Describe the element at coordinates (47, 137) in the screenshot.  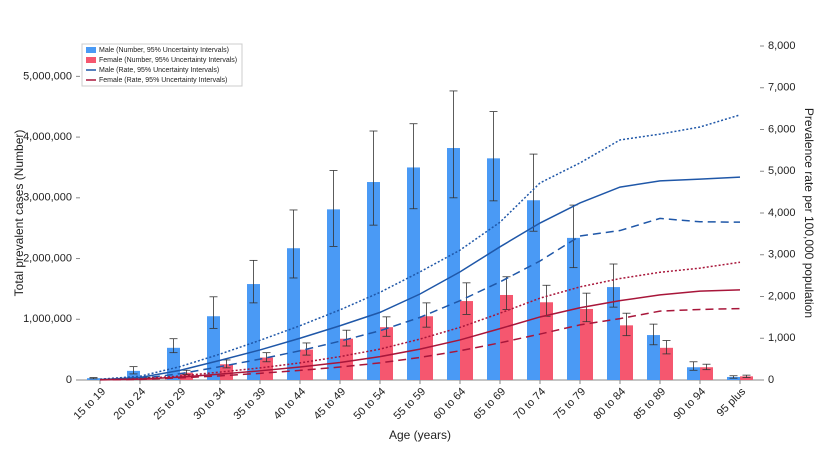
I see `y-tick-label: 4,000,000` at that location.